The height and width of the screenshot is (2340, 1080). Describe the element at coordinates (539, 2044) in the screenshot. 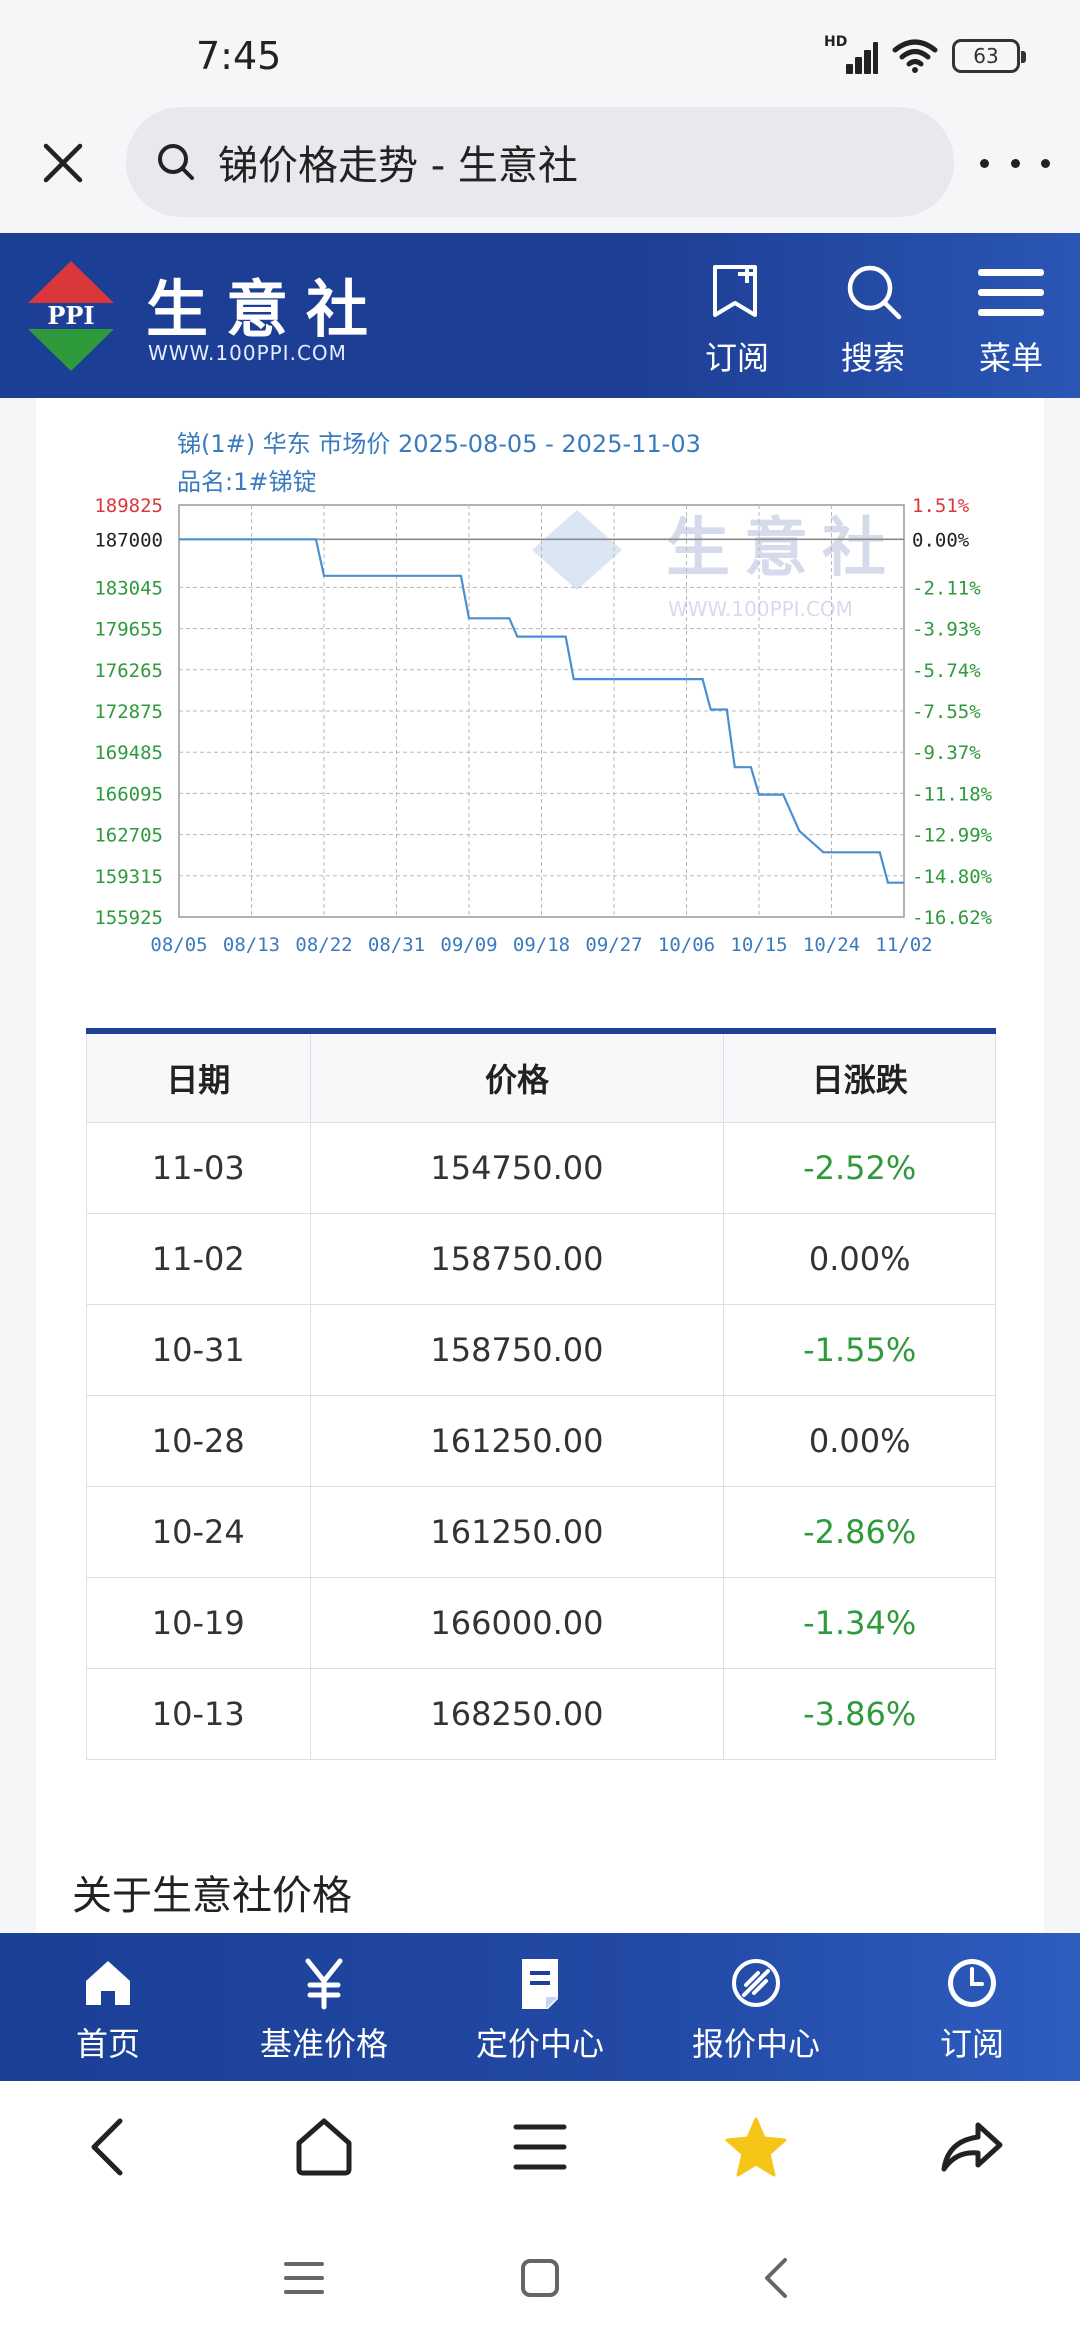

I see `nav-pricing-label: 定价中心` at that location.